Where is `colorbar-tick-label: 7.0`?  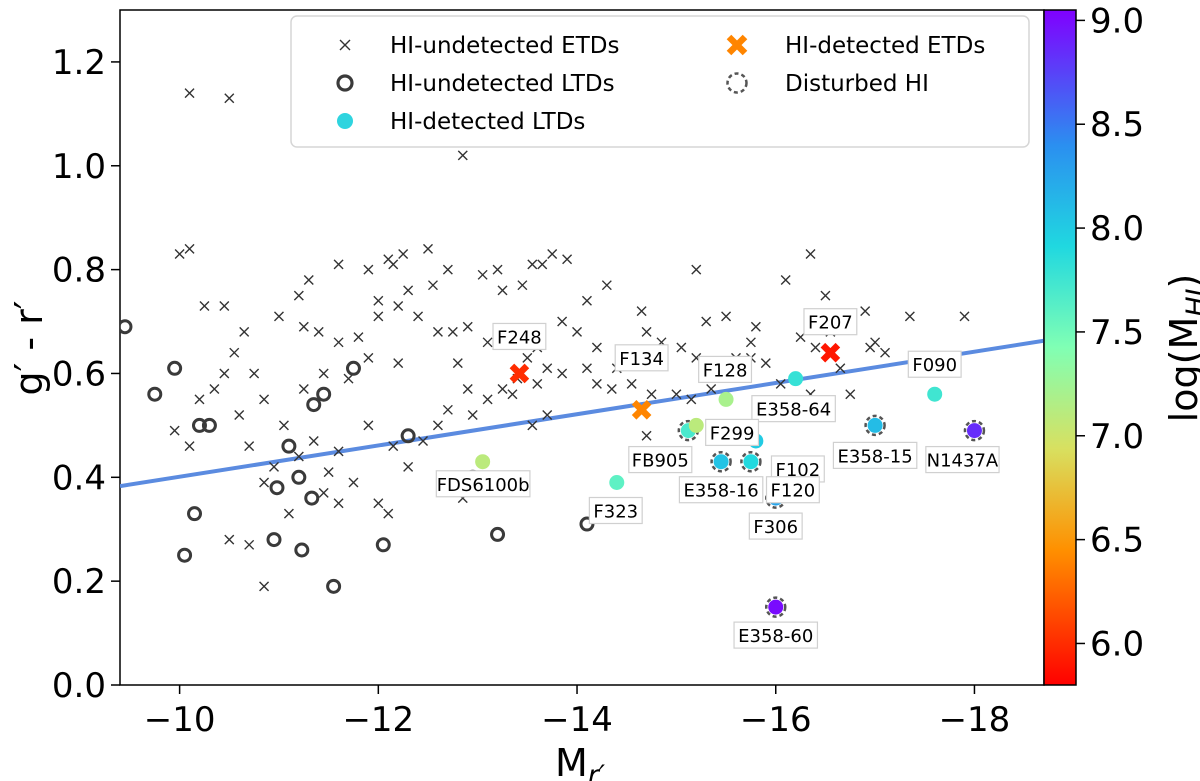 colorbar-tick-label: 7.0 is located at coordinates (1117, 437).